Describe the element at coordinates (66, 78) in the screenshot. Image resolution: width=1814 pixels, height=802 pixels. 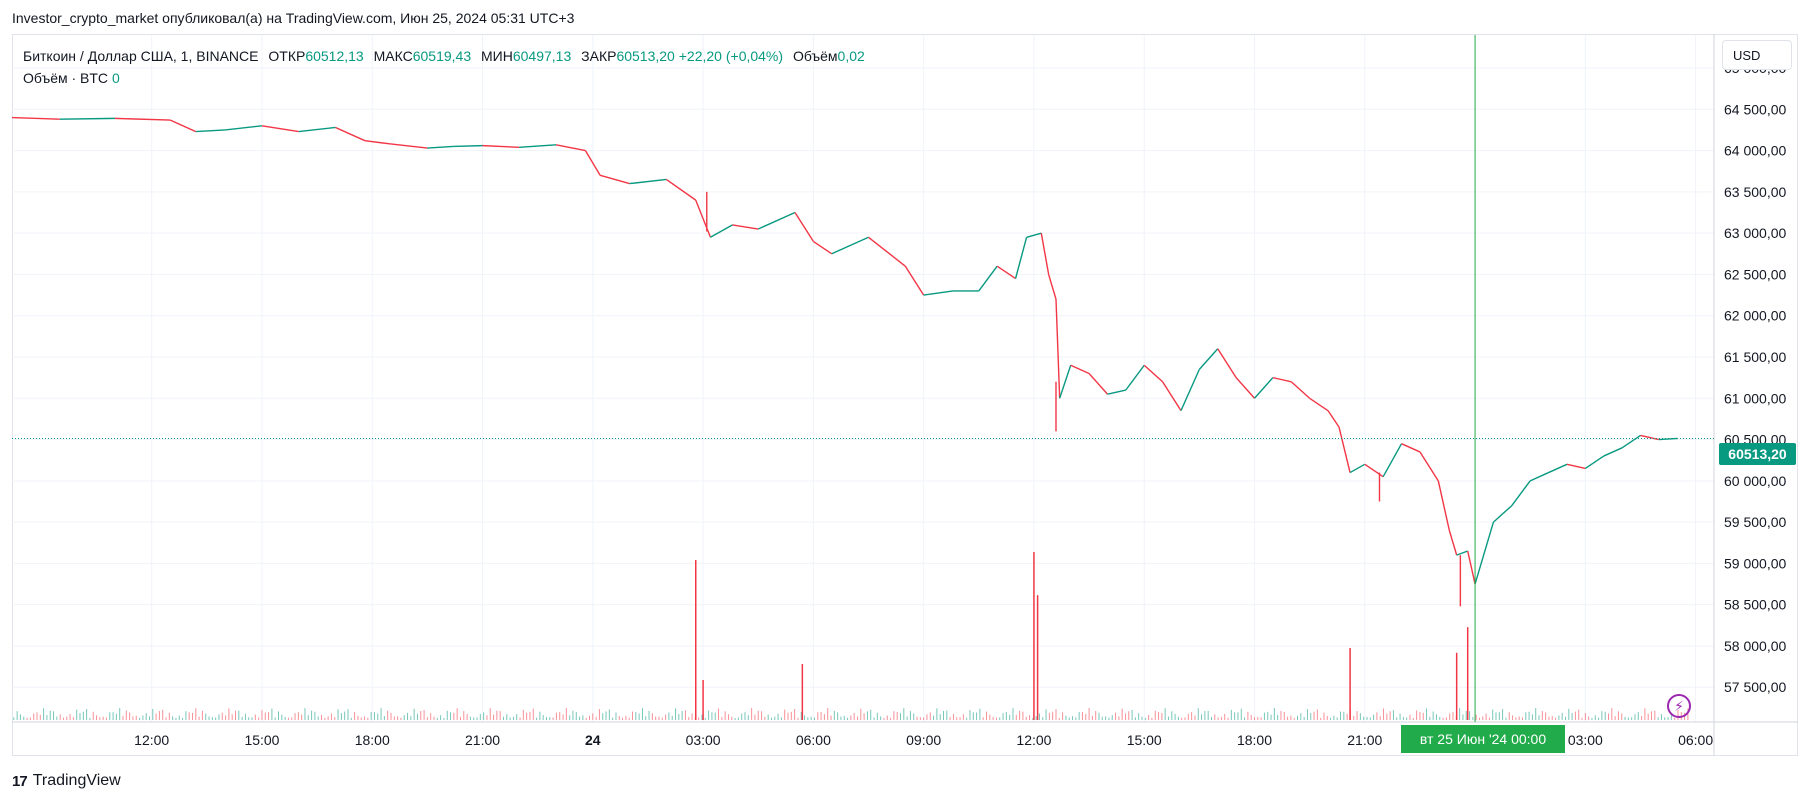
I see `volume-study-title: Объём · BTC` at that location.